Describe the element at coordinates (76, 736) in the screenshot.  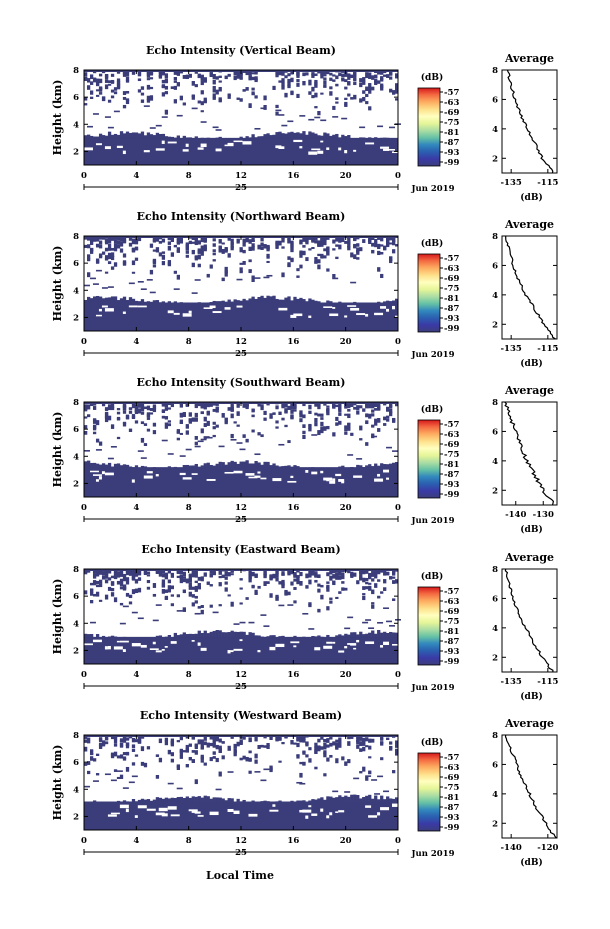
I see `y-tick-label: 8` at that location.